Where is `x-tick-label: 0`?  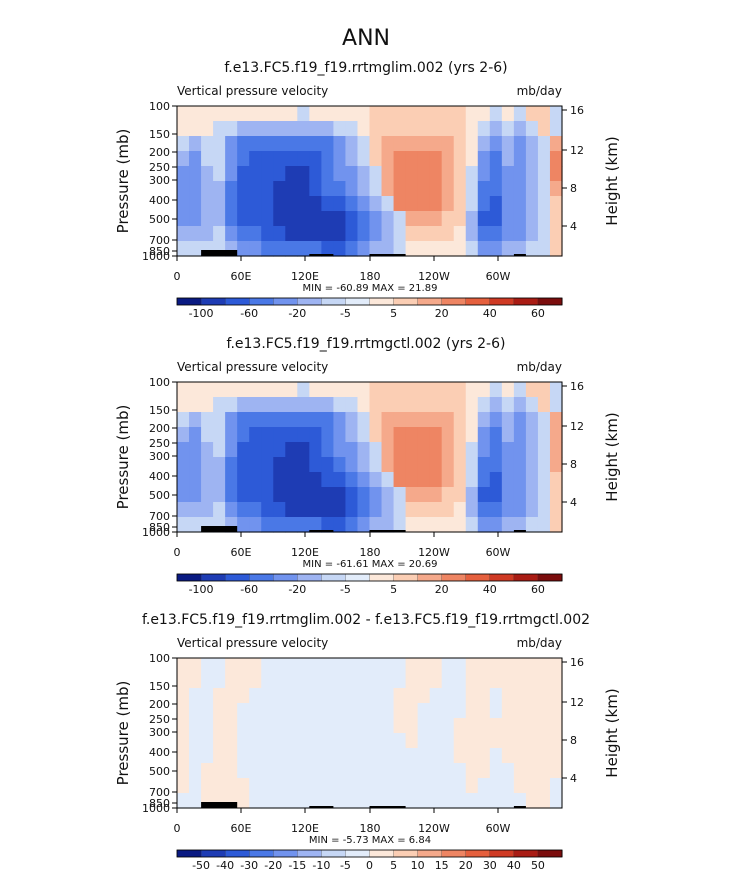 x-tick-label: 0 is located at coordinates (177, 276).